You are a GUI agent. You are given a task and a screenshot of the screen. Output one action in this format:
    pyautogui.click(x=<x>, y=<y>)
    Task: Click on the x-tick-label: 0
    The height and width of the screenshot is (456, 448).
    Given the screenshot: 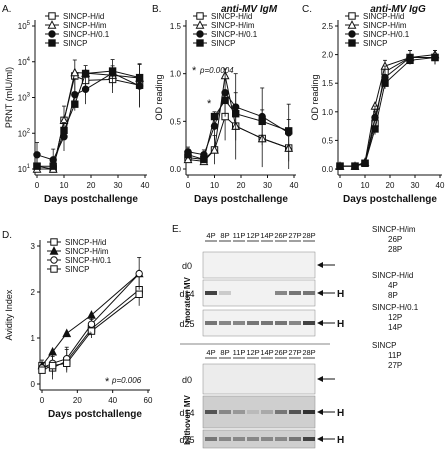 What is the action you would take?
    pyautogui.click(x=37, y=185)
    